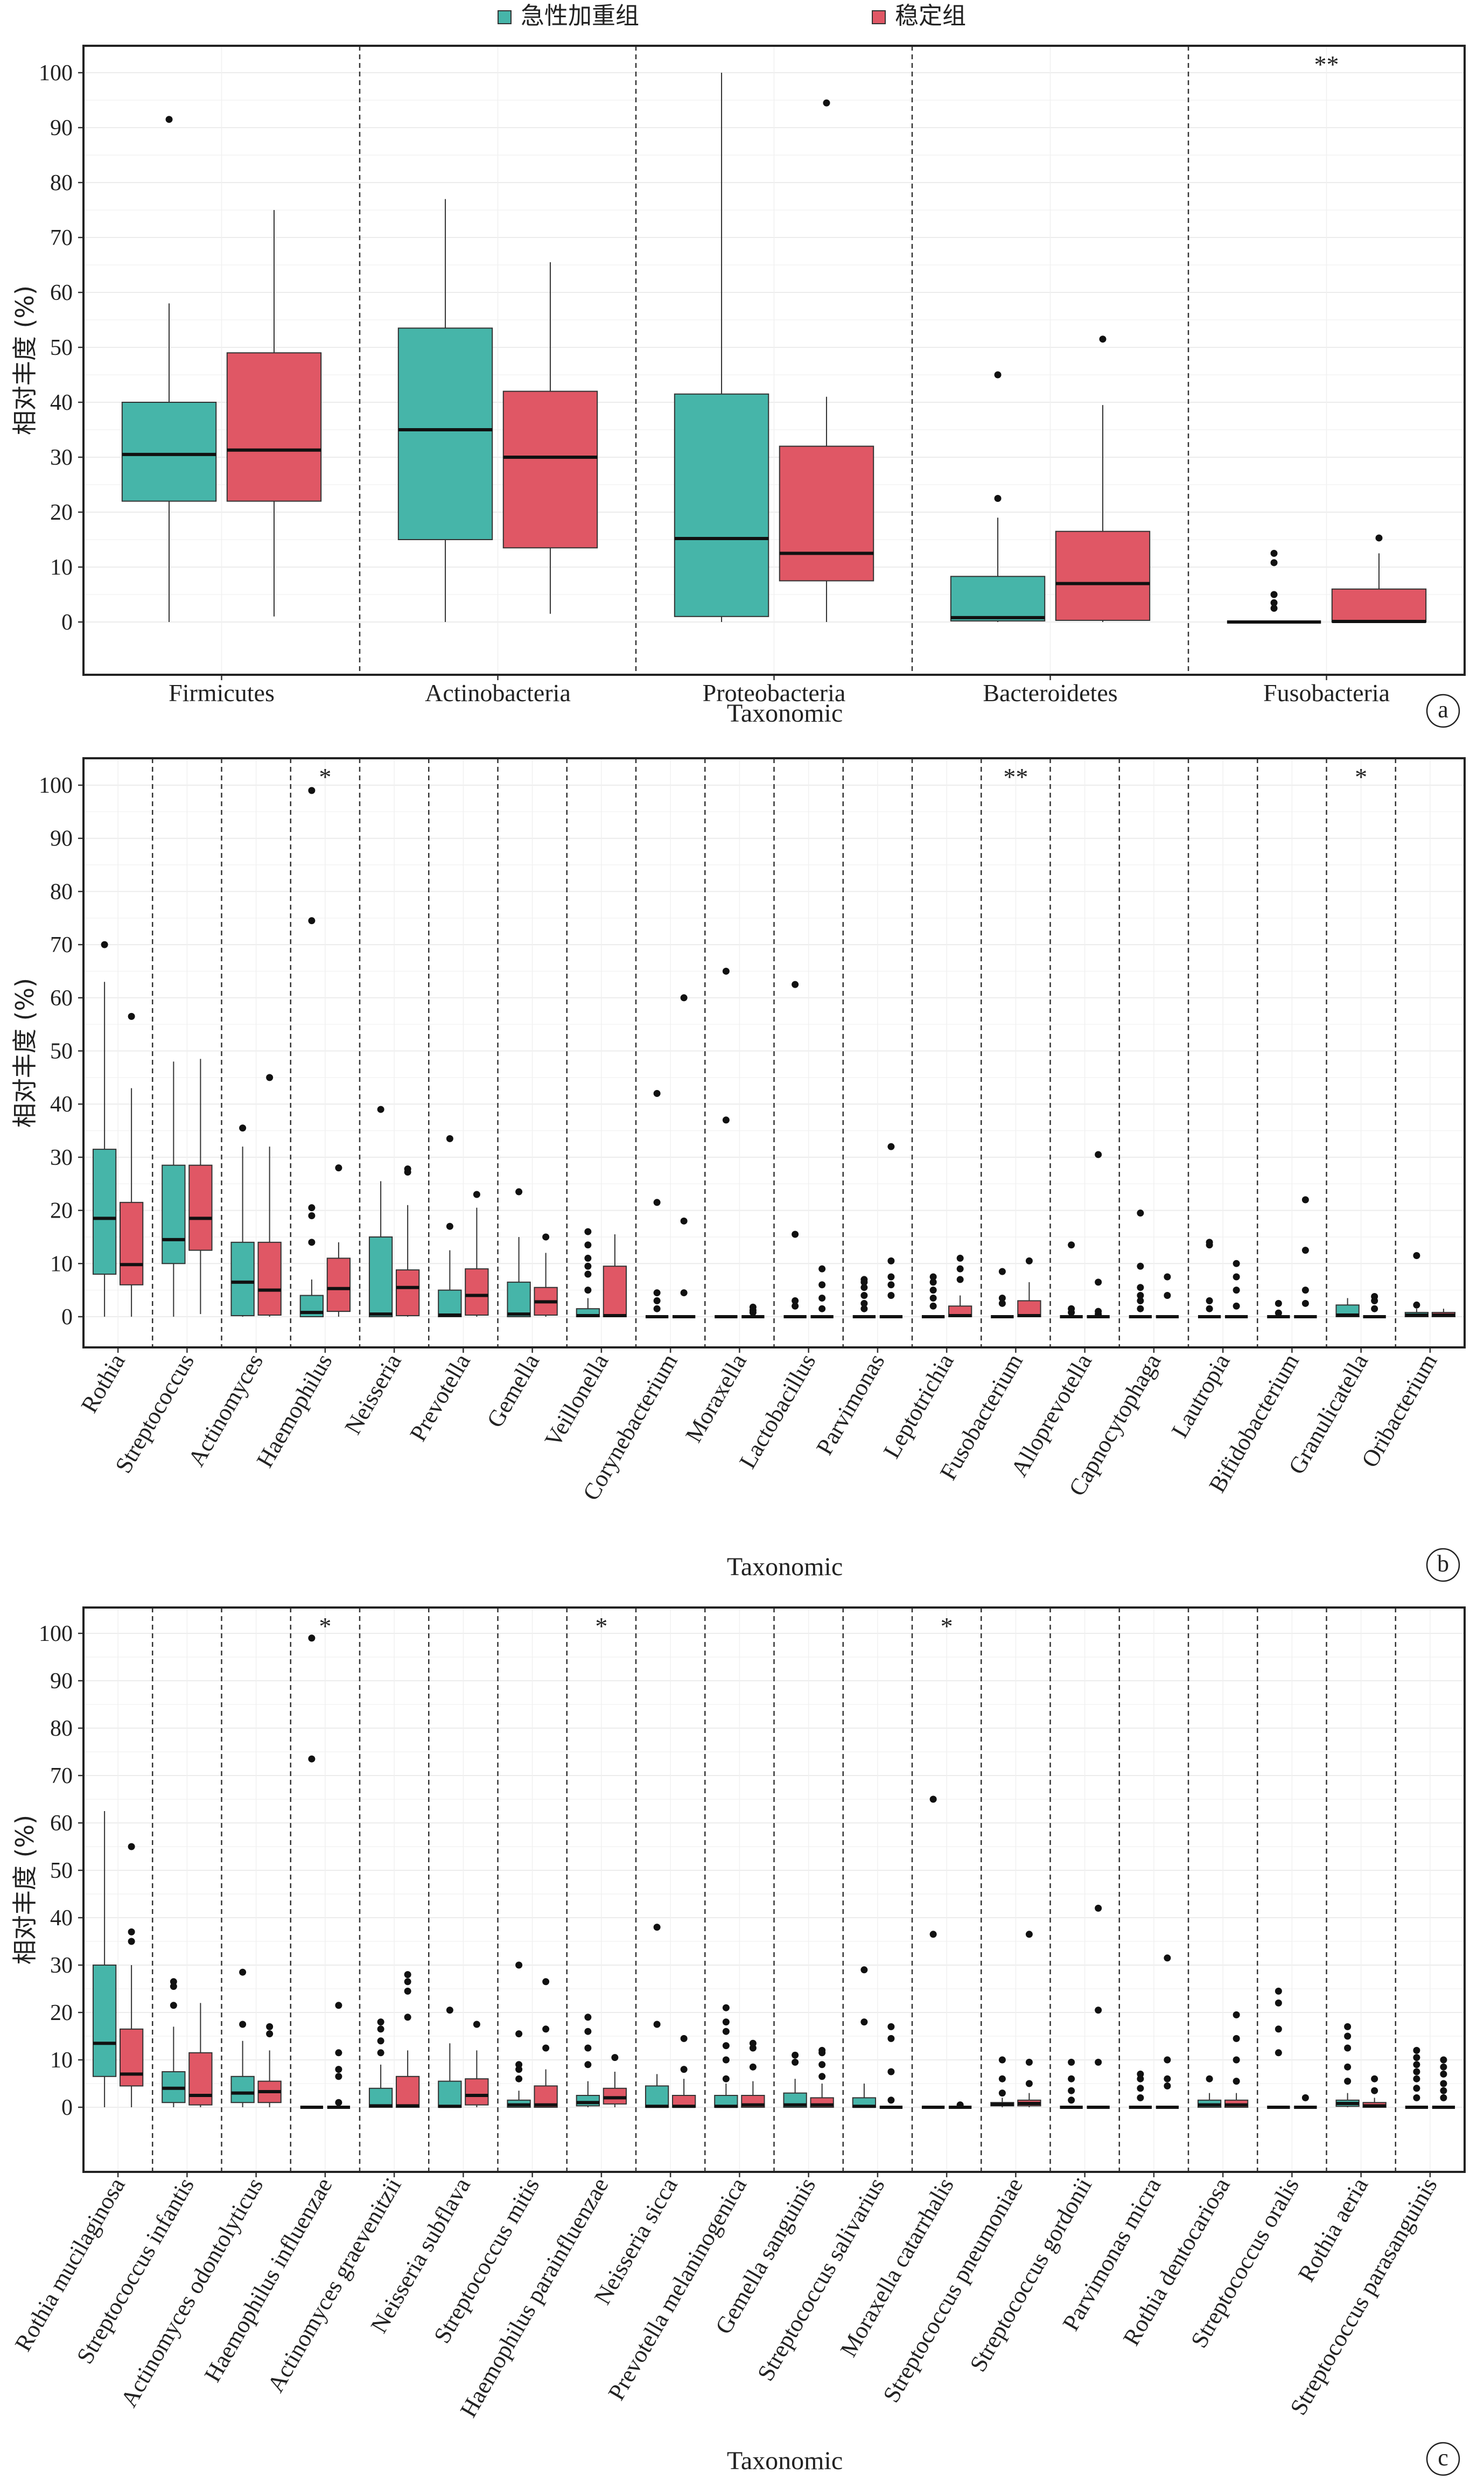 Image resolution: width=1484 pixels, height=2488 pixels. What do you see at coordinates (1443, 709) in the screenshot?
I see `panel-label: a` at bounding box center [1443, 709].